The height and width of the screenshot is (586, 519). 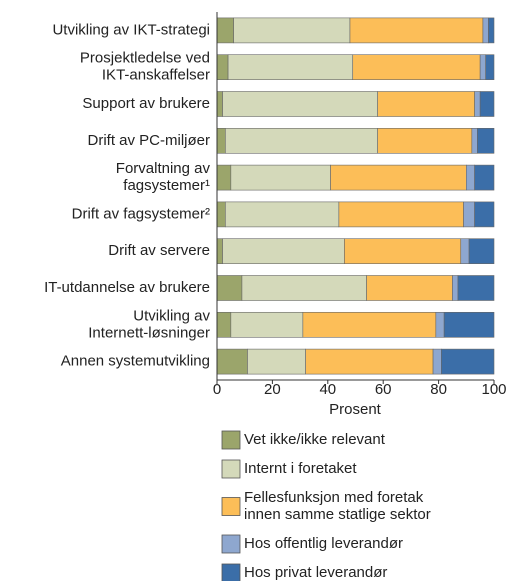 I want to click on x-tick-label: 0, so click(x=217, y=389).